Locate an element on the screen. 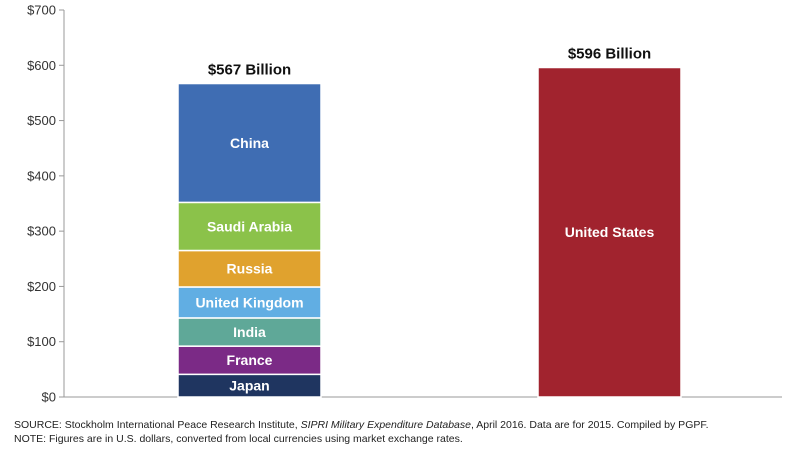  y-tick-label: $200 is located at coordinates (41, 286).